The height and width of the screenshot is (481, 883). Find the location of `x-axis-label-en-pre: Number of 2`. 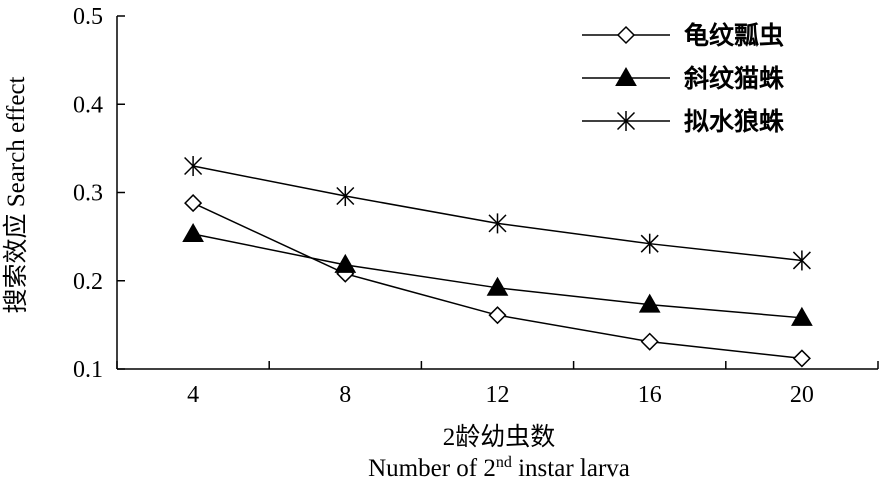

x-axis-label-en-pre: Number of 2 is located at coordinates (432, 468).